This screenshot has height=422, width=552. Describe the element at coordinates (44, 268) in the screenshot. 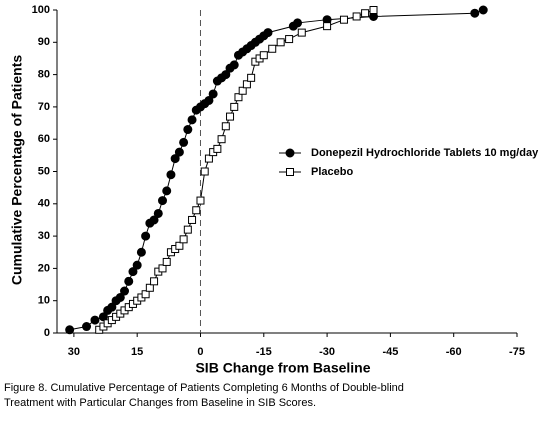

I see `y-tick-label: 20` at that location.